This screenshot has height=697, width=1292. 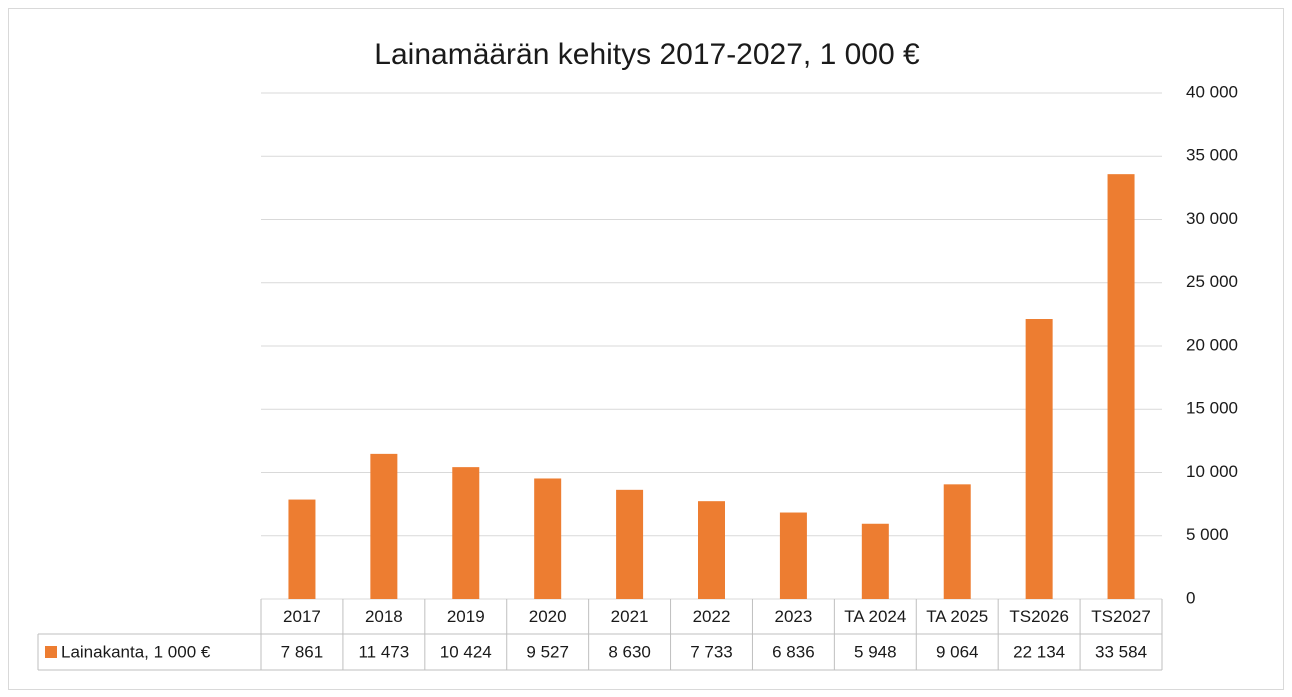 I want to click on x-tick-label: TS2026, so click(x=1039, y=616).